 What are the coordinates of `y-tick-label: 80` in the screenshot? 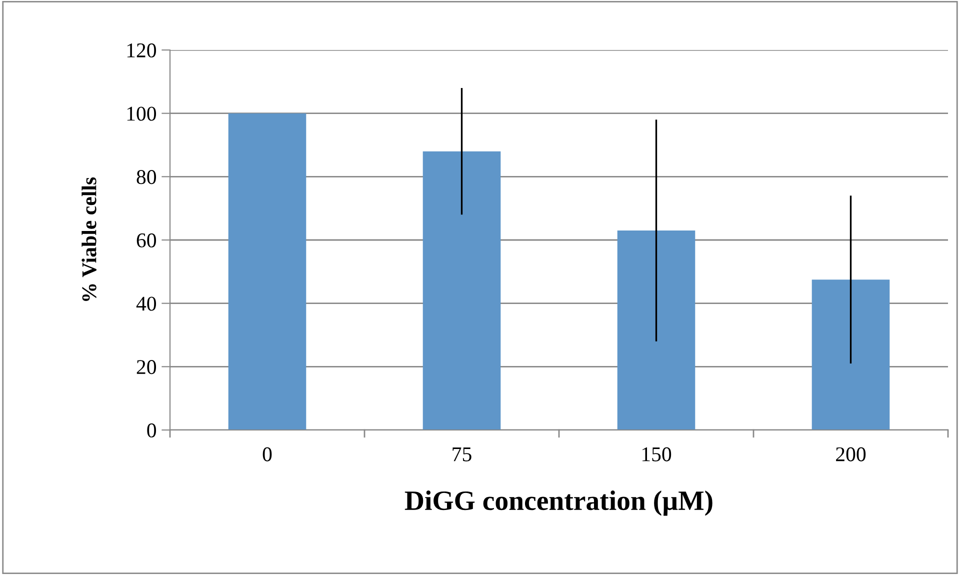 It's located at (146, 177).